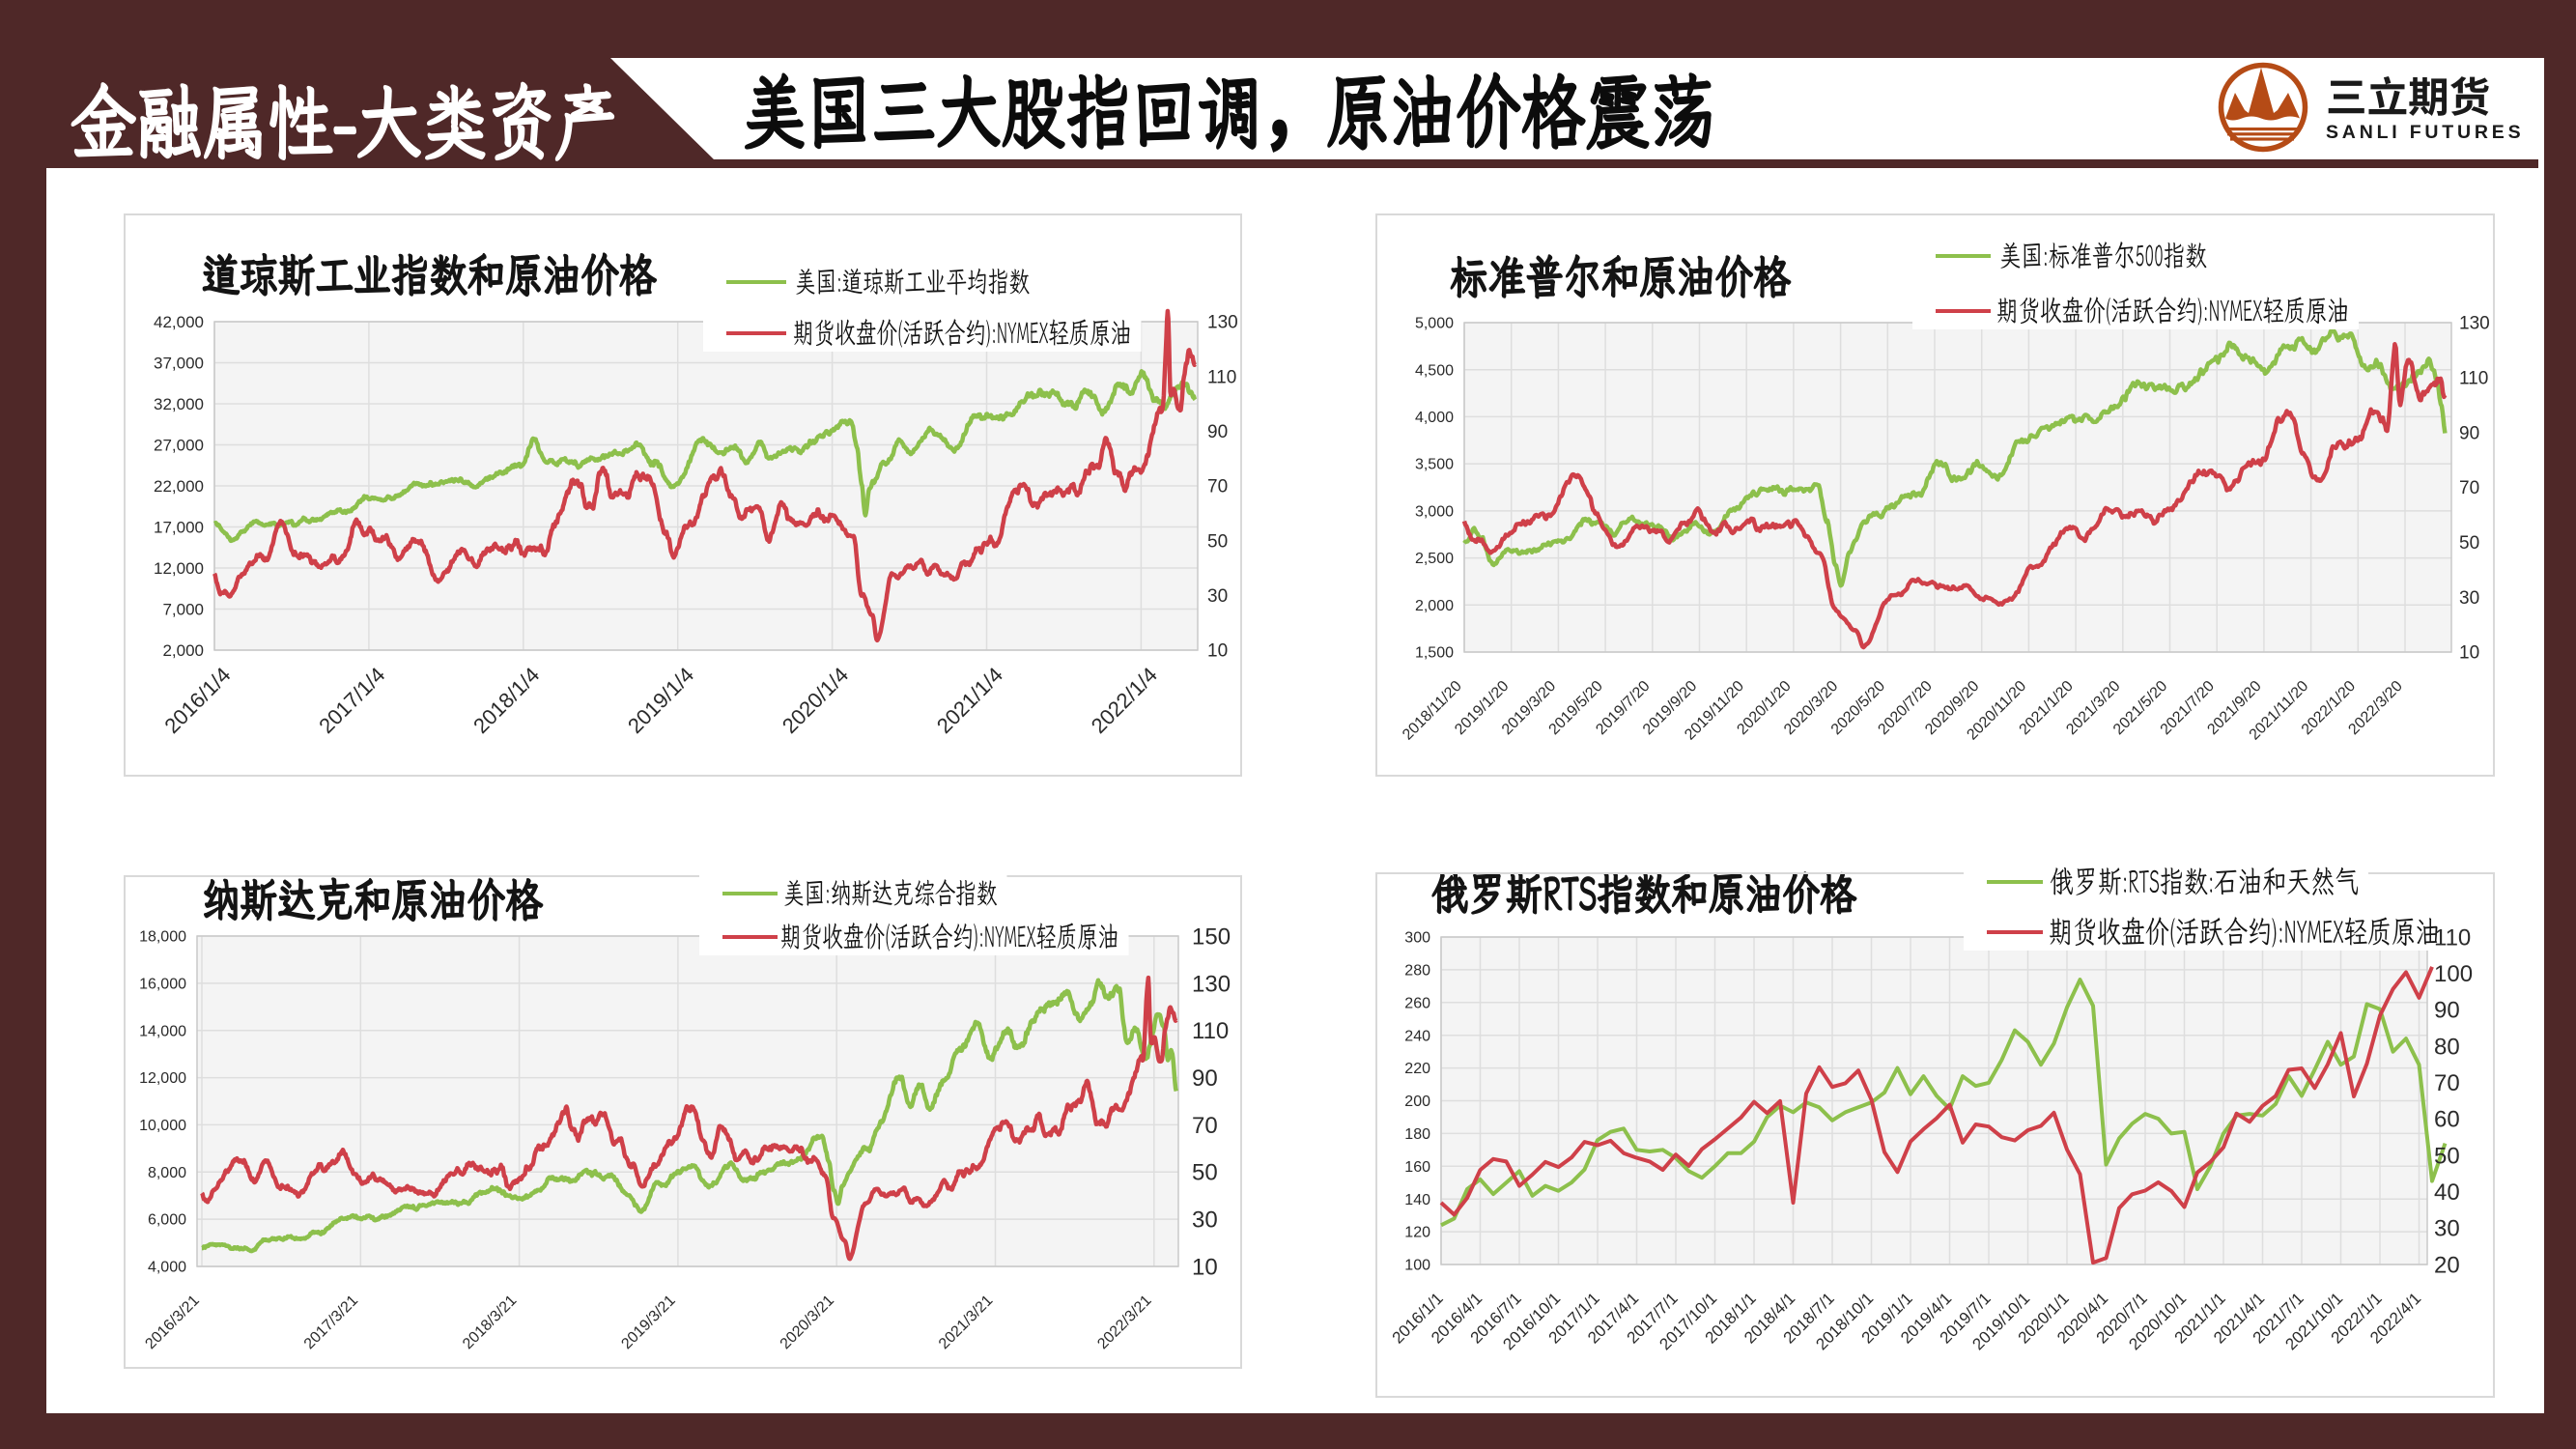 This screenshot has width=2576, height=1449. Describe the element at coordinates (1434, 465) in the screenshot. I see `svg-text: 3,500` at that location.